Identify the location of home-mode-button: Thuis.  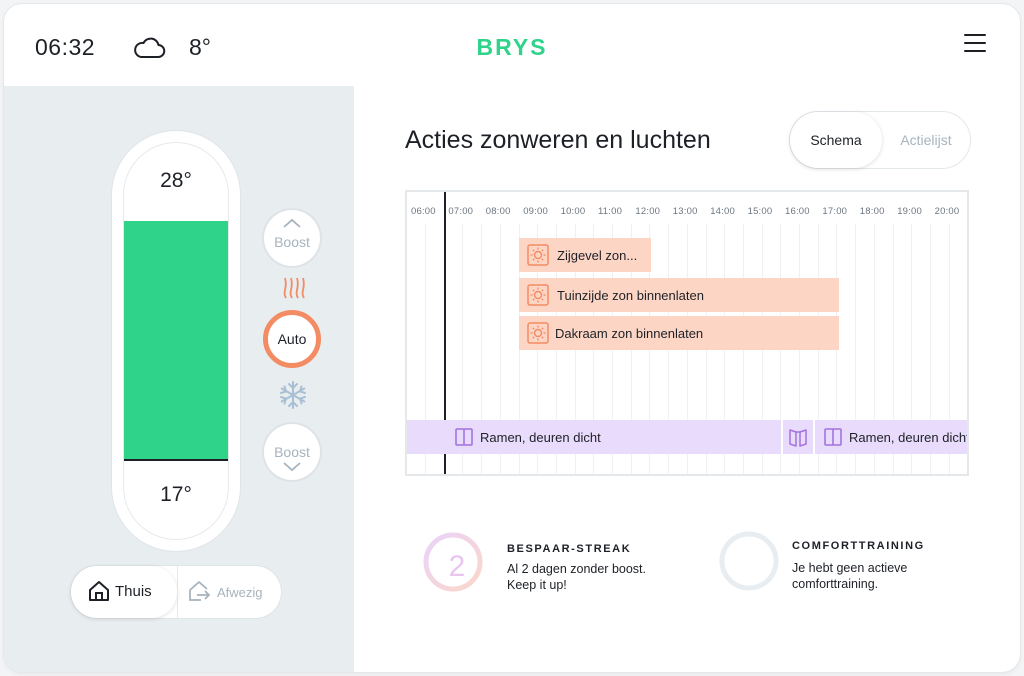
(124, 592).